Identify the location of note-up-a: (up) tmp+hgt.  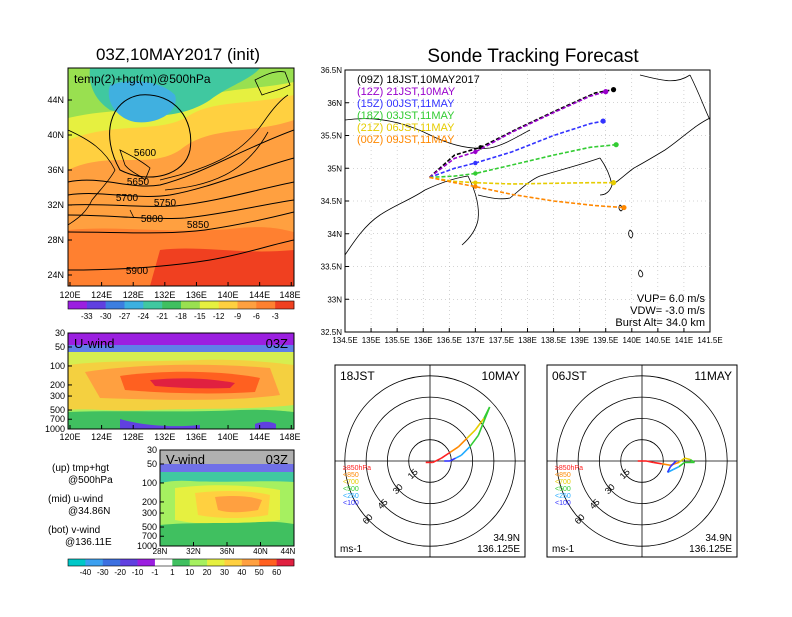
(80, 468).